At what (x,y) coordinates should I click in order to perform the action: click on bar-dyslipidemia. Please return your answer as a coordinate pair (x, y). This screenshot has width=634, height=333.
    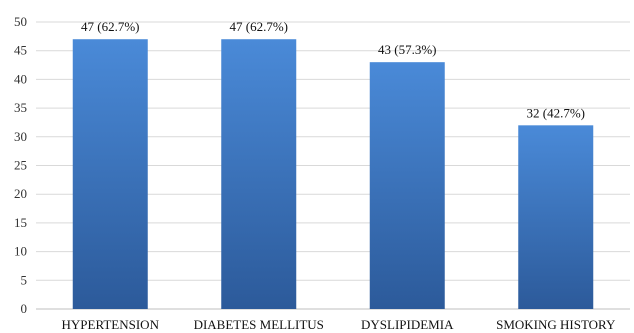
    Looking at the image, I should click on (407, 186).